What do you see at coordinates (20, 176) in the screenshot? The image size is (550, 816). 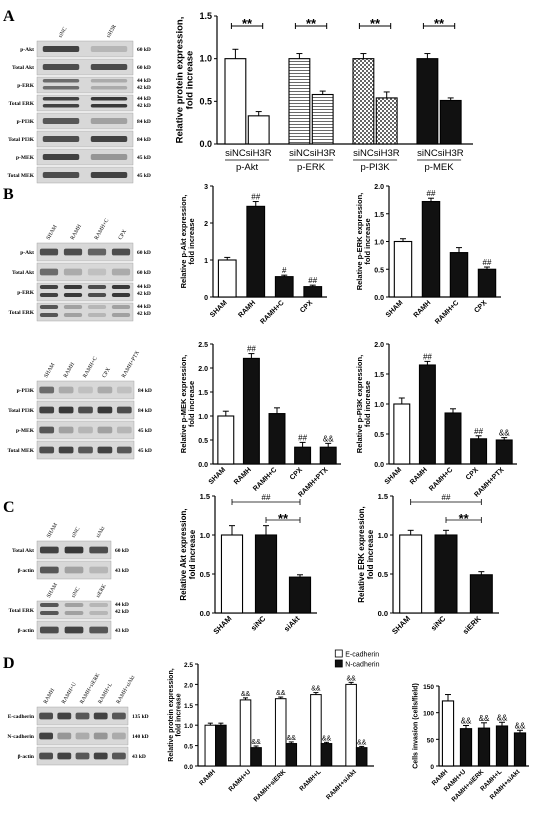 I see `blot-row-label: Total MEK` at bounding box center [20, 176].